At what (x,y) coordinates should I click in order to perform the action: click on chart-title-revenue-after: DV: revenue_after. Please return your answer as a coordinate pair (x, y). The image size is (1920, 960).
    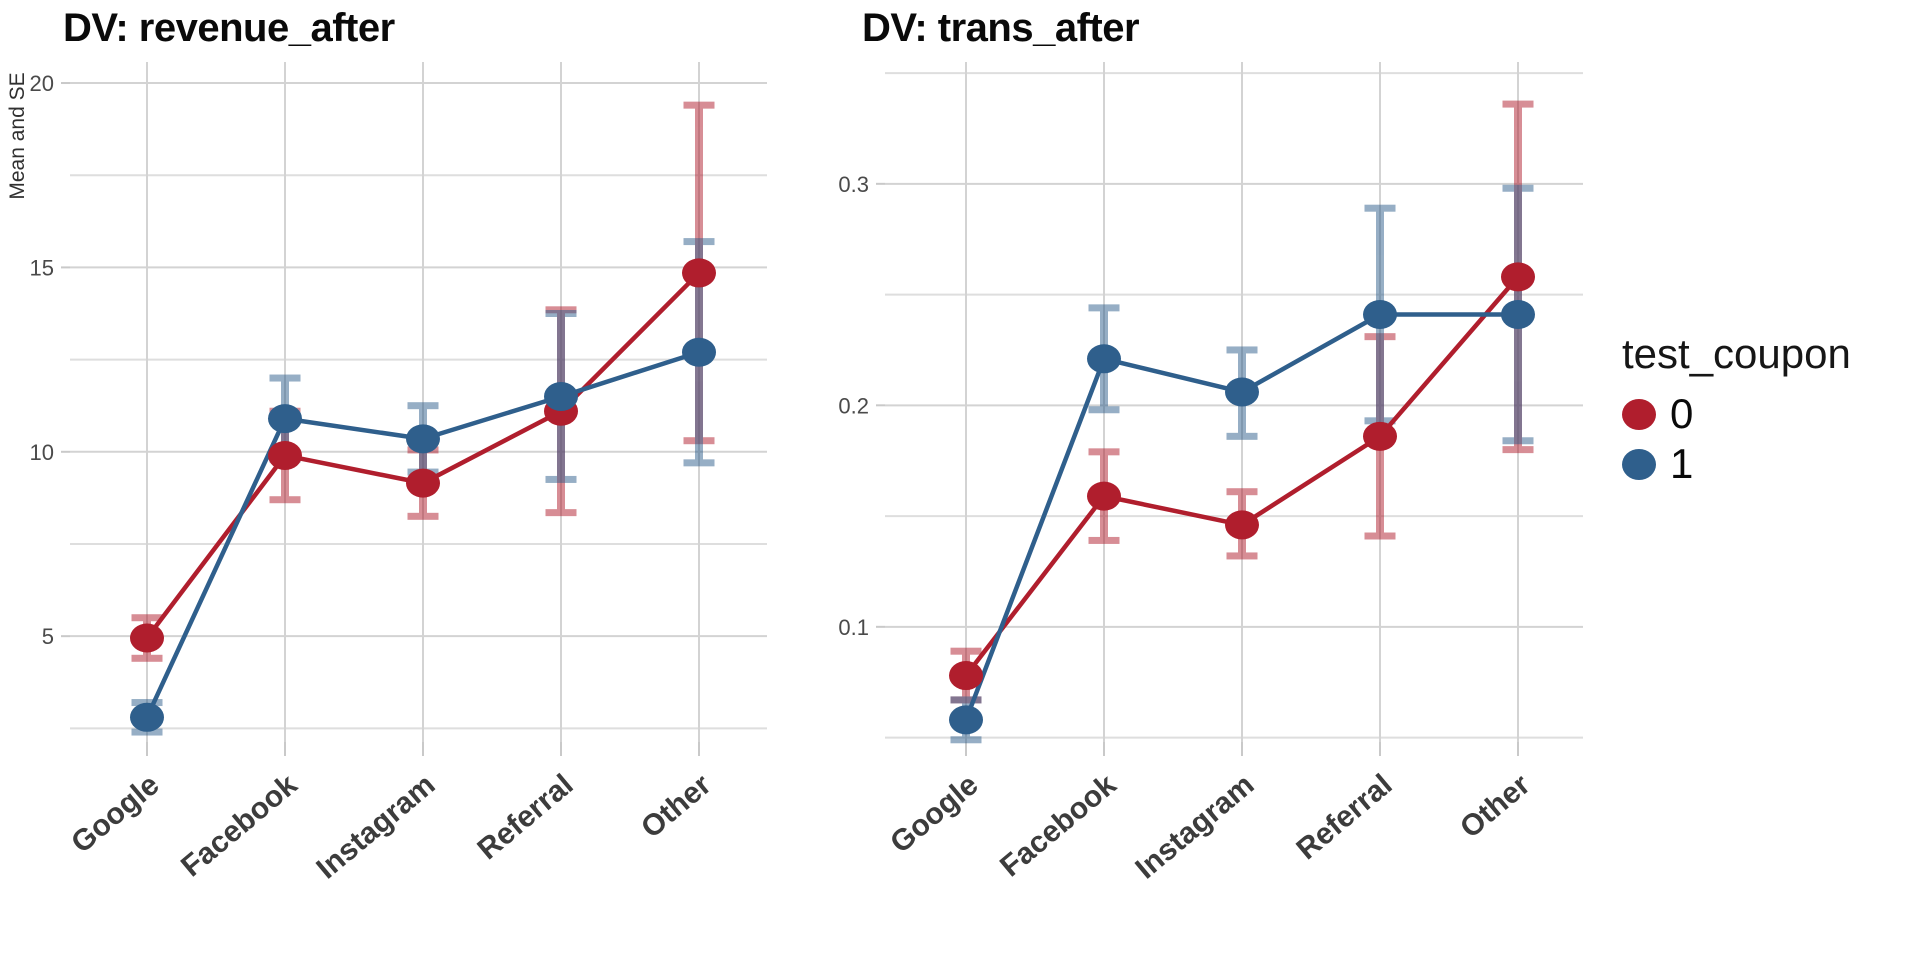
    Looking at the image, I should click on (229, 28).